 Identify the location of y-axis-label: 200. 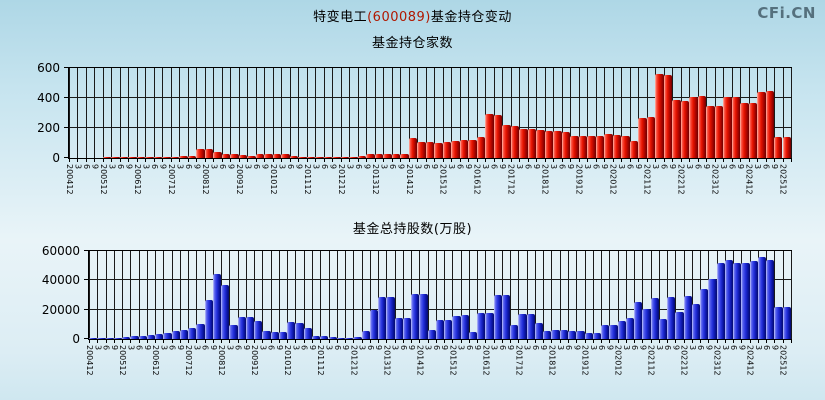
(48, 128).